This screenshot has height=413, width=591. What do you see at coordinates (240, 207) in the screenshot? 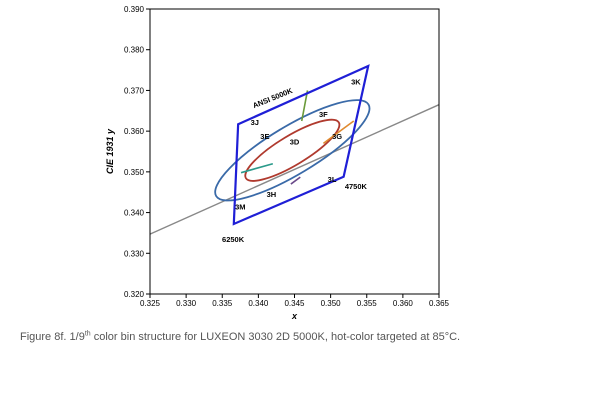
I see `annotation-label: 3M` at bounding box center [240, 207].